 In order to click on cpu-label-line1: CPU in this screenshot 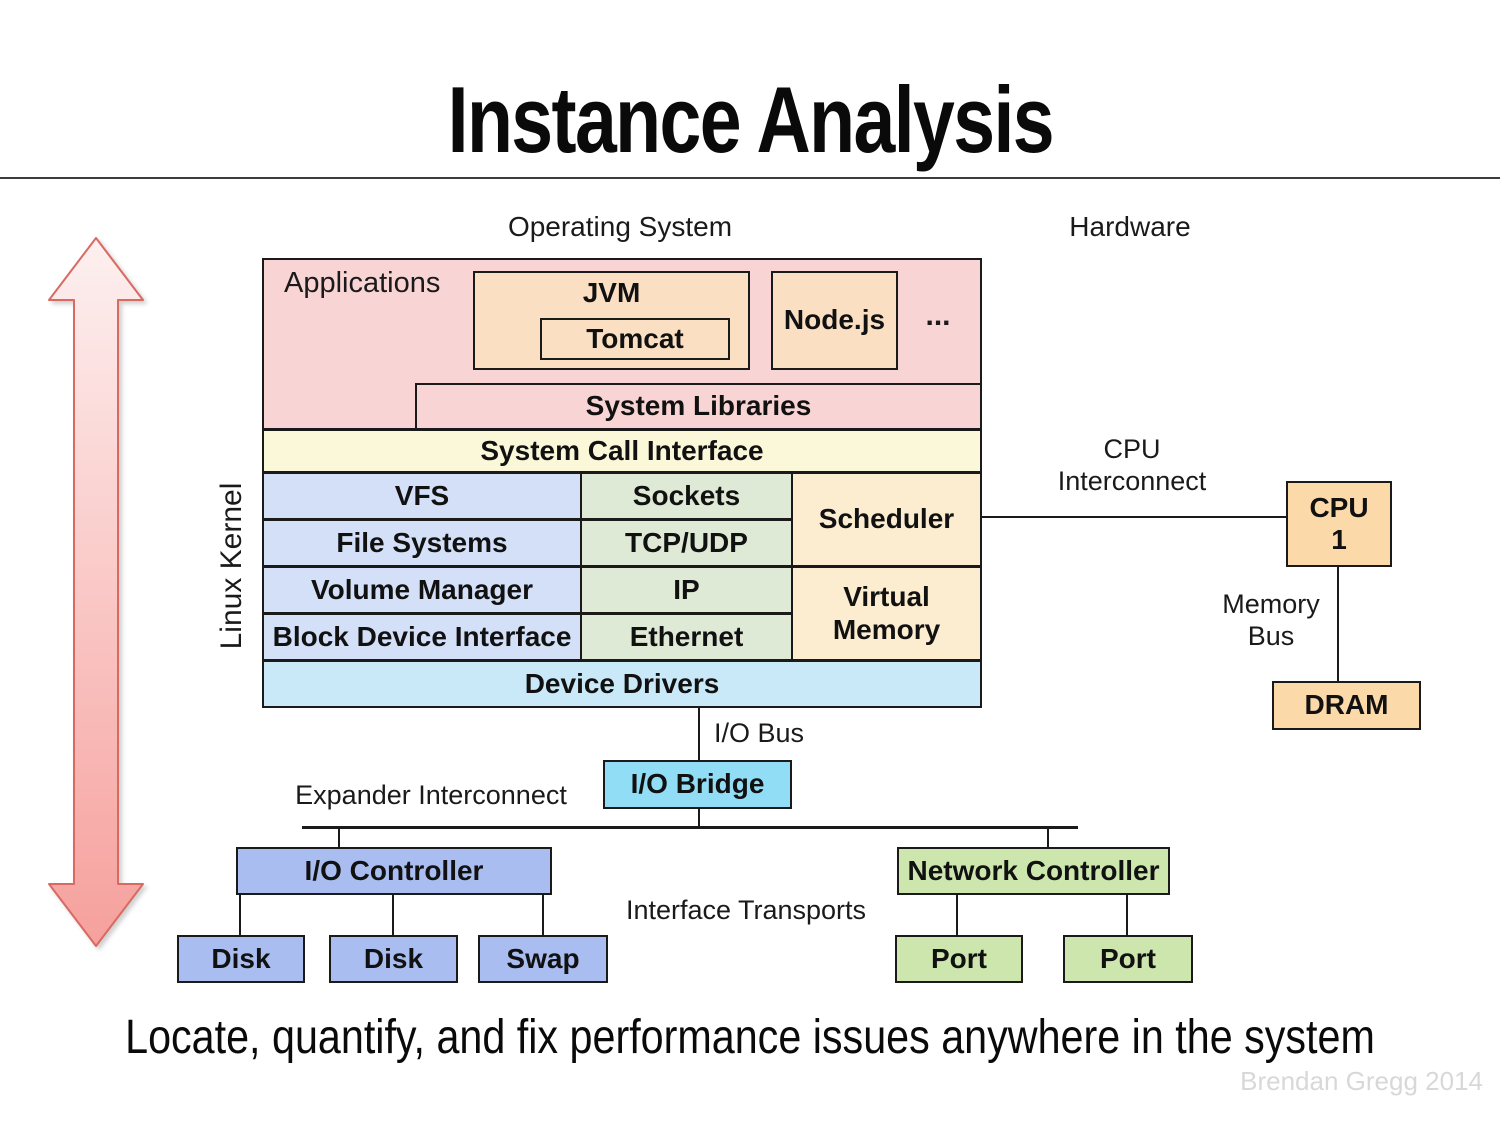, I will do `click(1339, 507)`.